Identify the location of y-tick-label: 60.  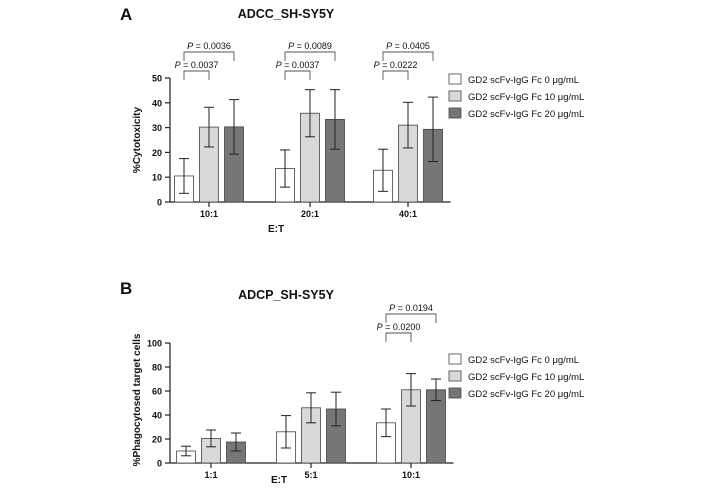
(157, 392).